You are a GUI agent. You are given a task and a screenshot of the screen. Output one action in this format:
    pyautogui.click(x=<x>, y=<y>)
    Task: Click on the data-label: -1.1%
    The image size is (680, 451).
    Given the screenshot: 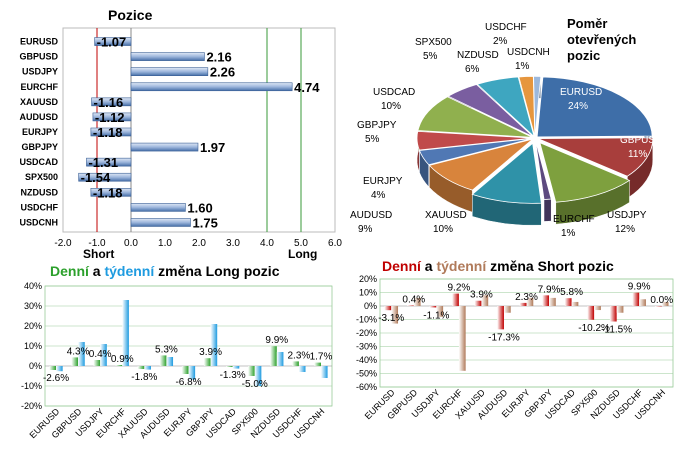 What is the action you would take?
    pyautogui.click(x=436, y=315)
    